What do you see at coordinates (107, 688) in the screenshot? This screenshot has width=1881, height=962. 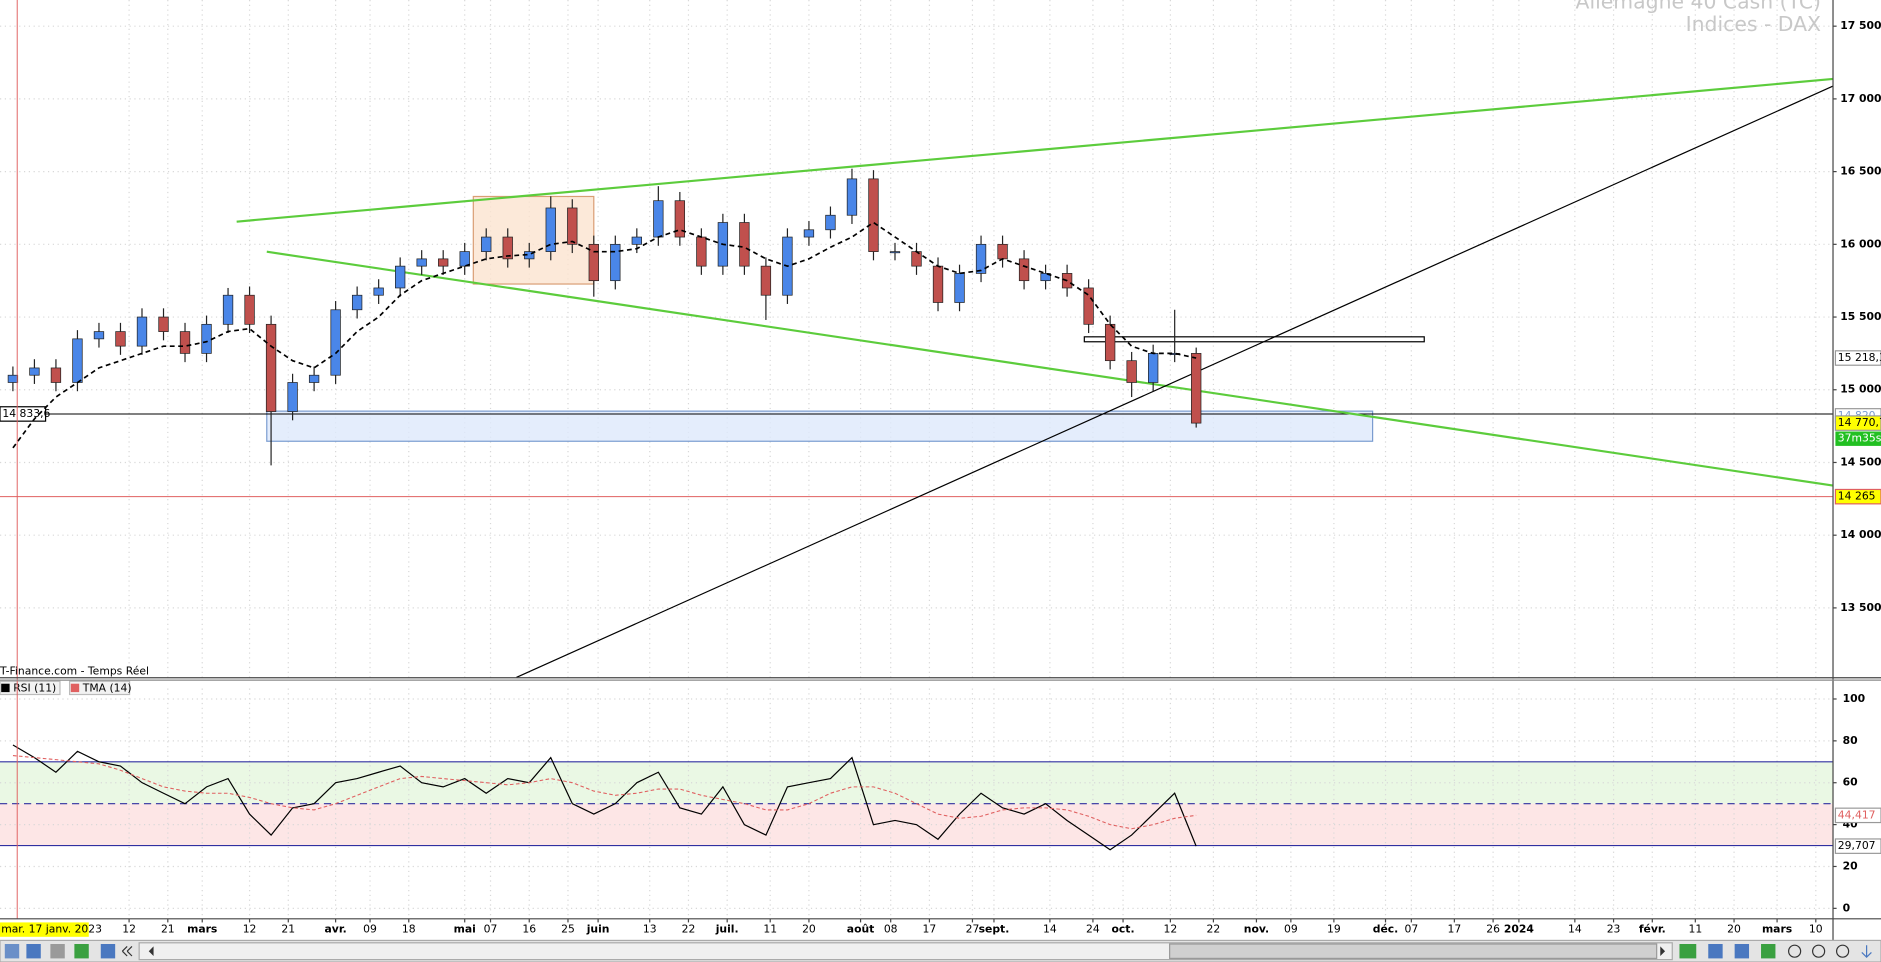 I see `legend-label: TMA (14)` at bounding box center [107, 688].